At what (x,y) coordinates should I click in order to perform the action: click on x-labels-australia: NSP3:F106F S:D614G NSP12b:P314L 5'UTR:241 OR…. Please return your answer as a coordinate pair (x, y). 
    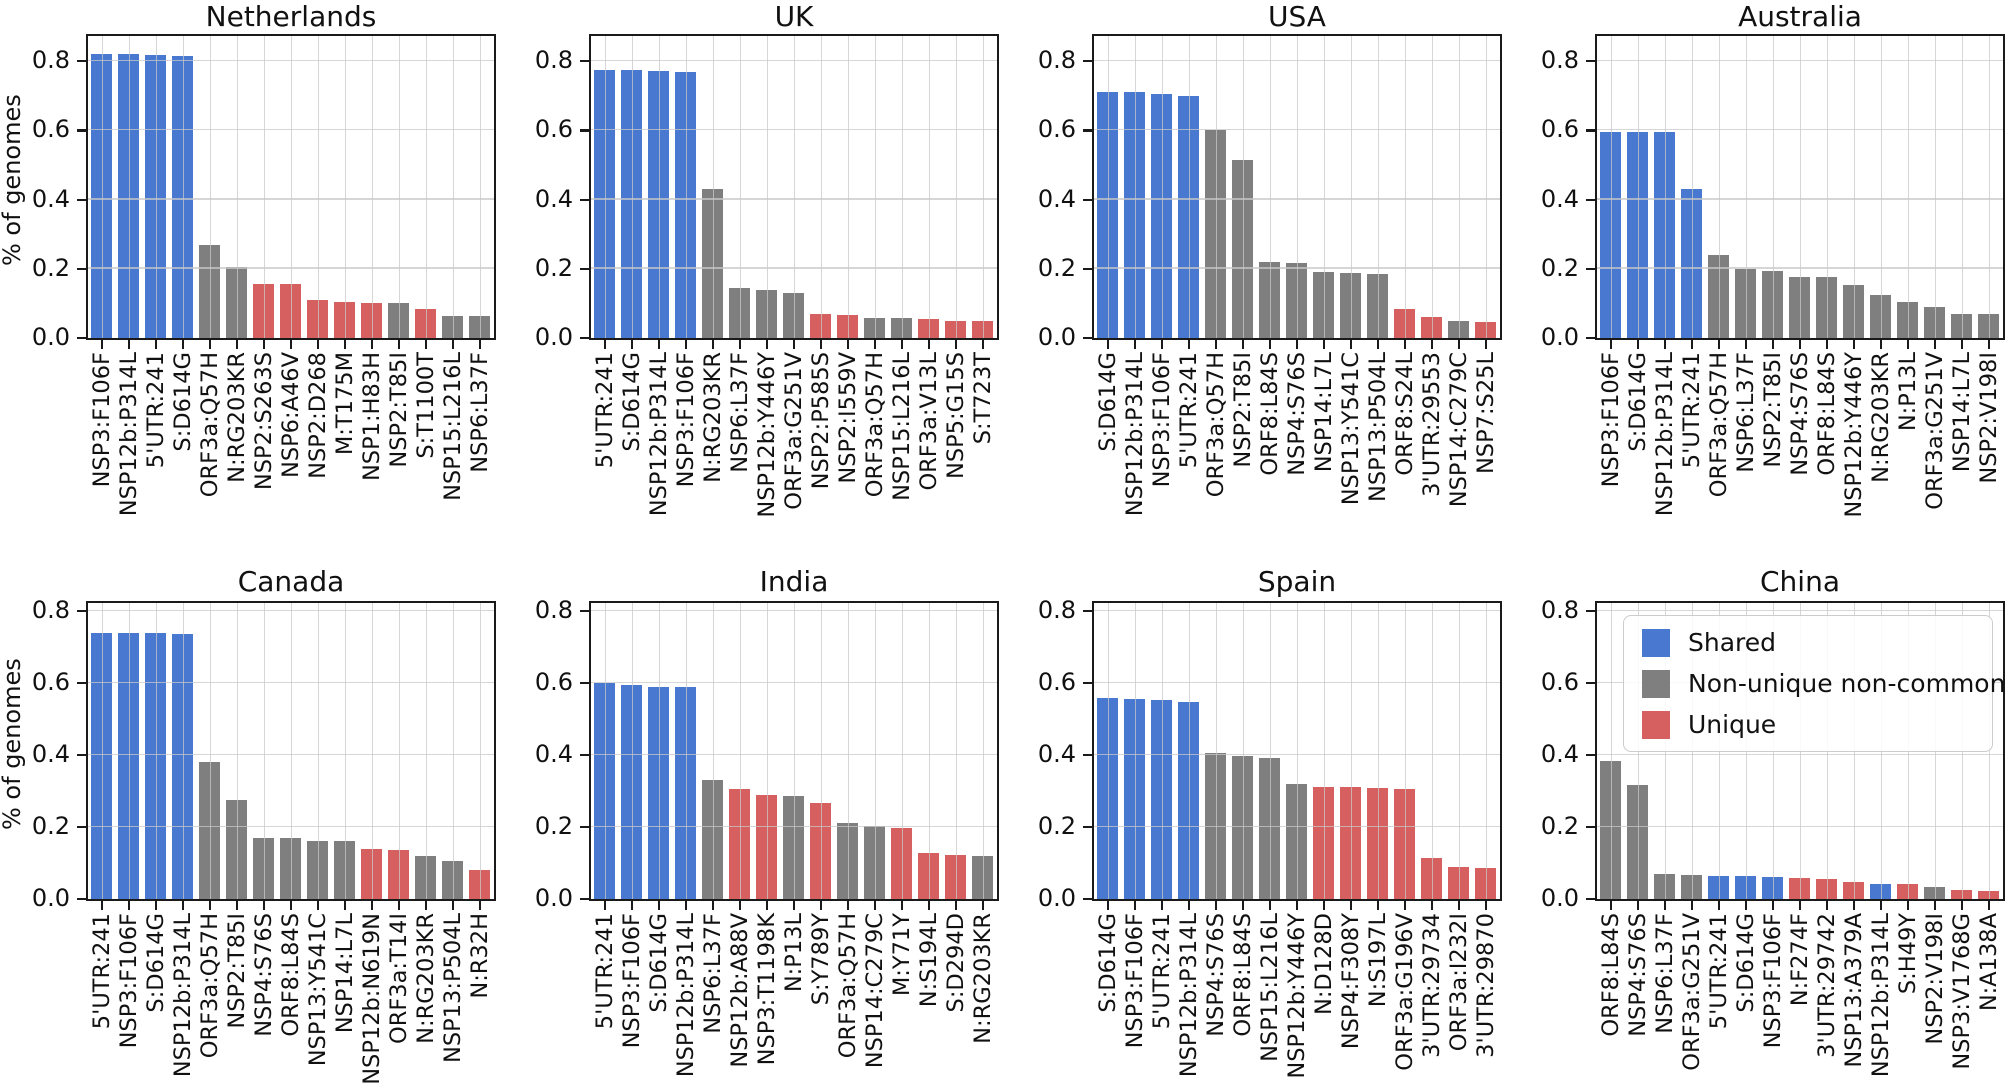
    Looking at the image, I should click on (1800, 454).